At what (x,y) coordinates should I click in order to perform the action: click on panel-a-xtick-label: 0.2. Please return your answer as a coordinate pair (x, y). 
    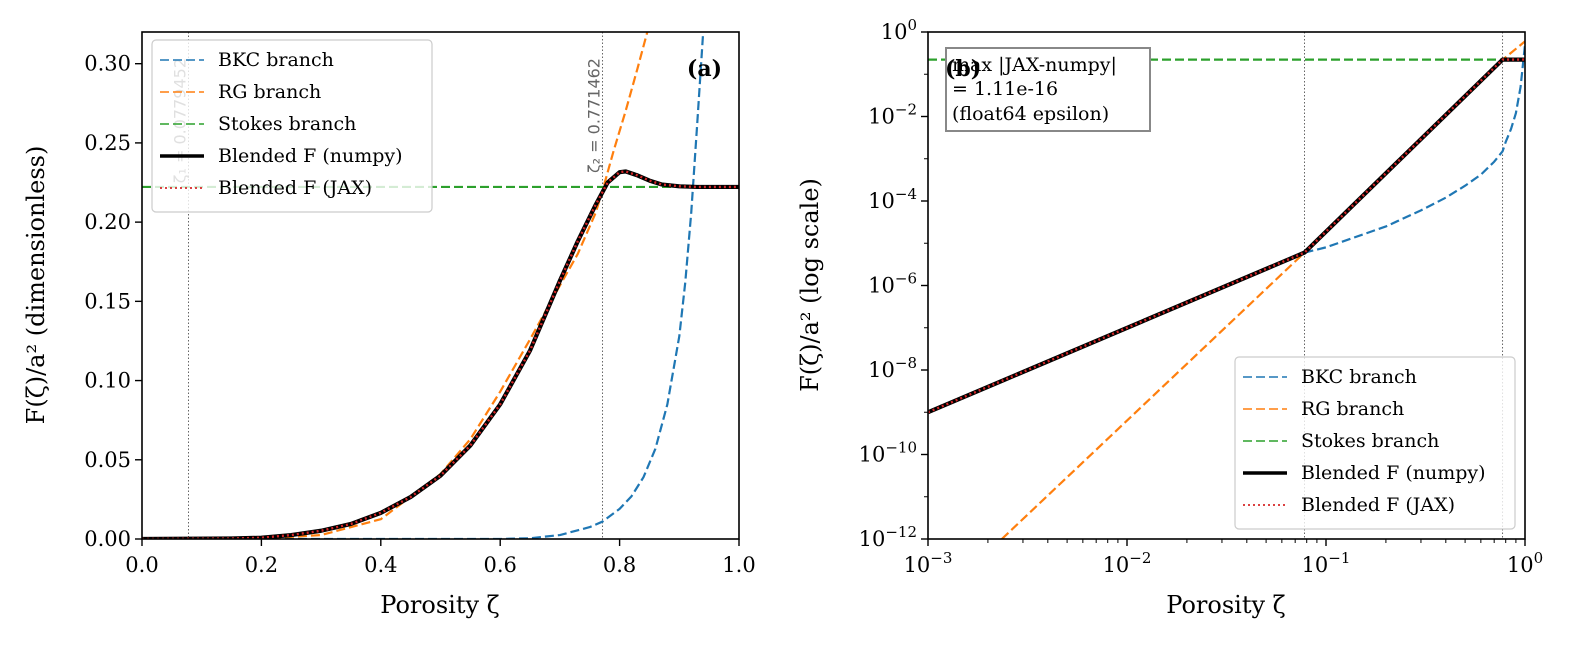
    Looking at the image, I should click on (261, 565).